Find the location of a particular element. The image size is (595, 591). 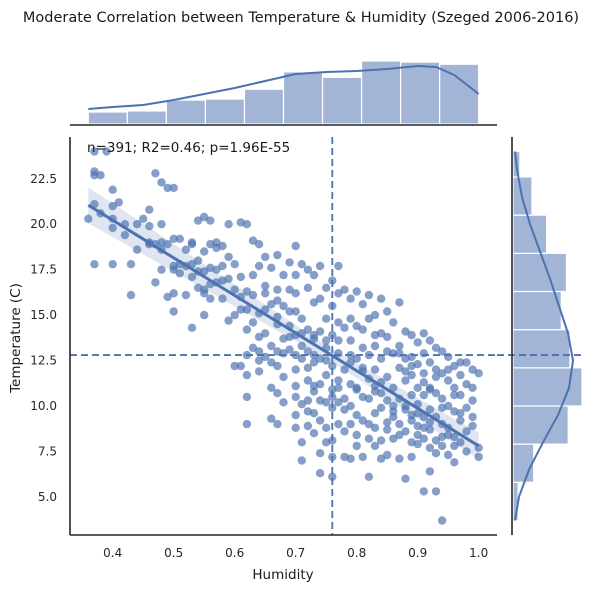

y-axis-label: Temperature (C) is located at coordinates (16, 338).